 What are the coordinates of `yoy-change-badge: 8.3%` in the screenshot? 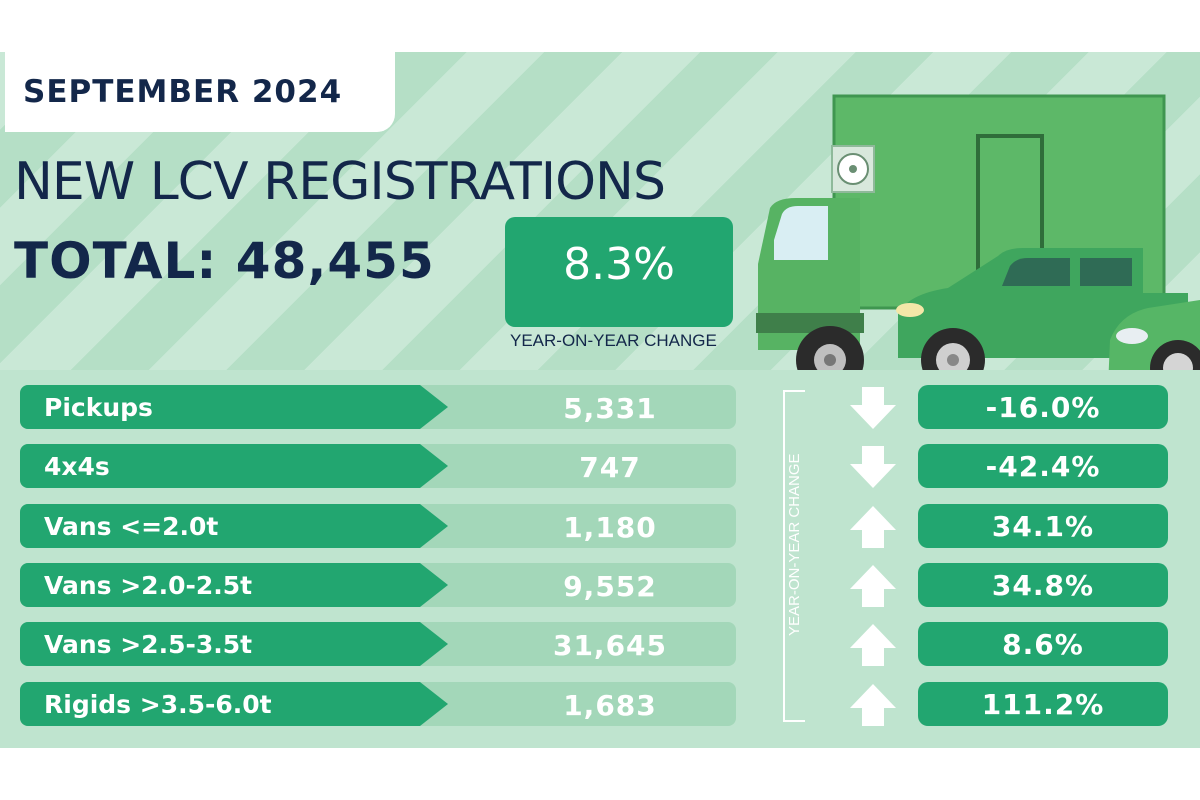 It's located at (619, 272).